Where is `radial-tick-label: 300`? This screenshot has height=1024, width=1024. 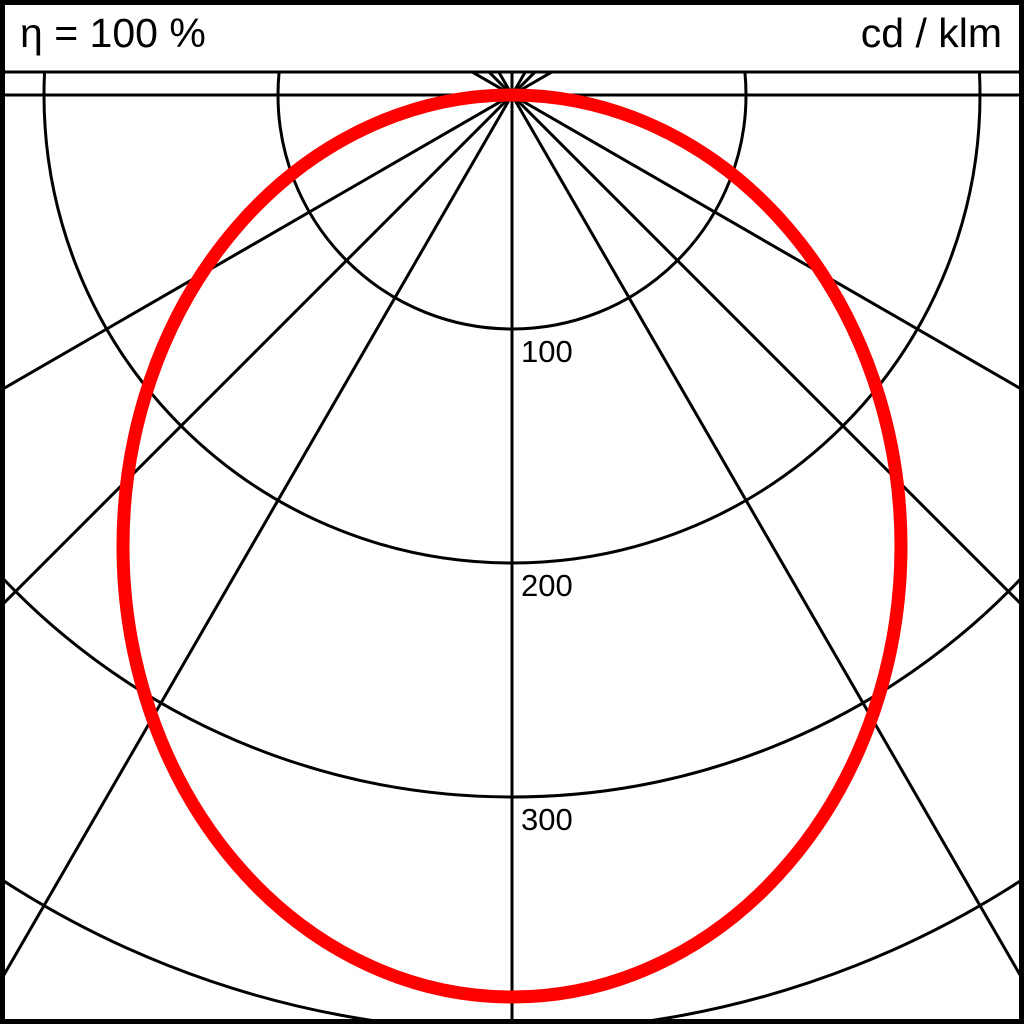
radial-tick-label: 300 is located at coordinates (547, 819).